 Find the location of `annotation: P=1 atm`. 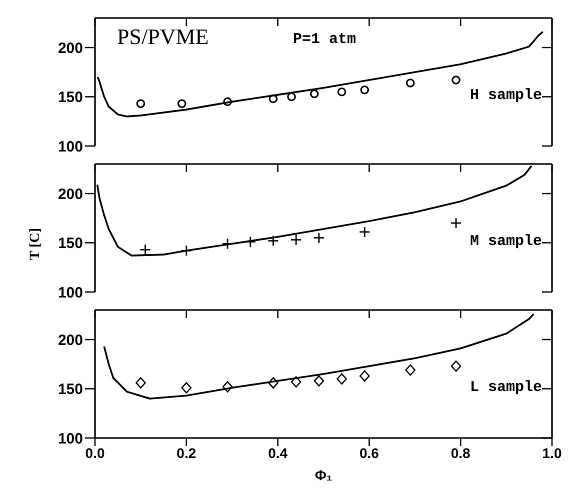

annotation: P=1 atm is located at coordinates (324, 39).